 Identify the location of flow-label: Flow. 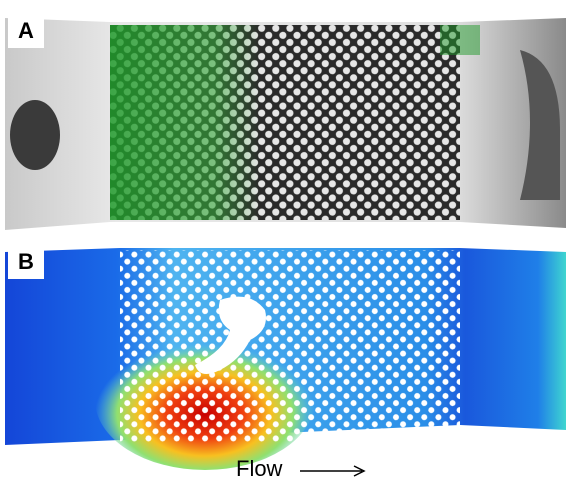
(259, 468).